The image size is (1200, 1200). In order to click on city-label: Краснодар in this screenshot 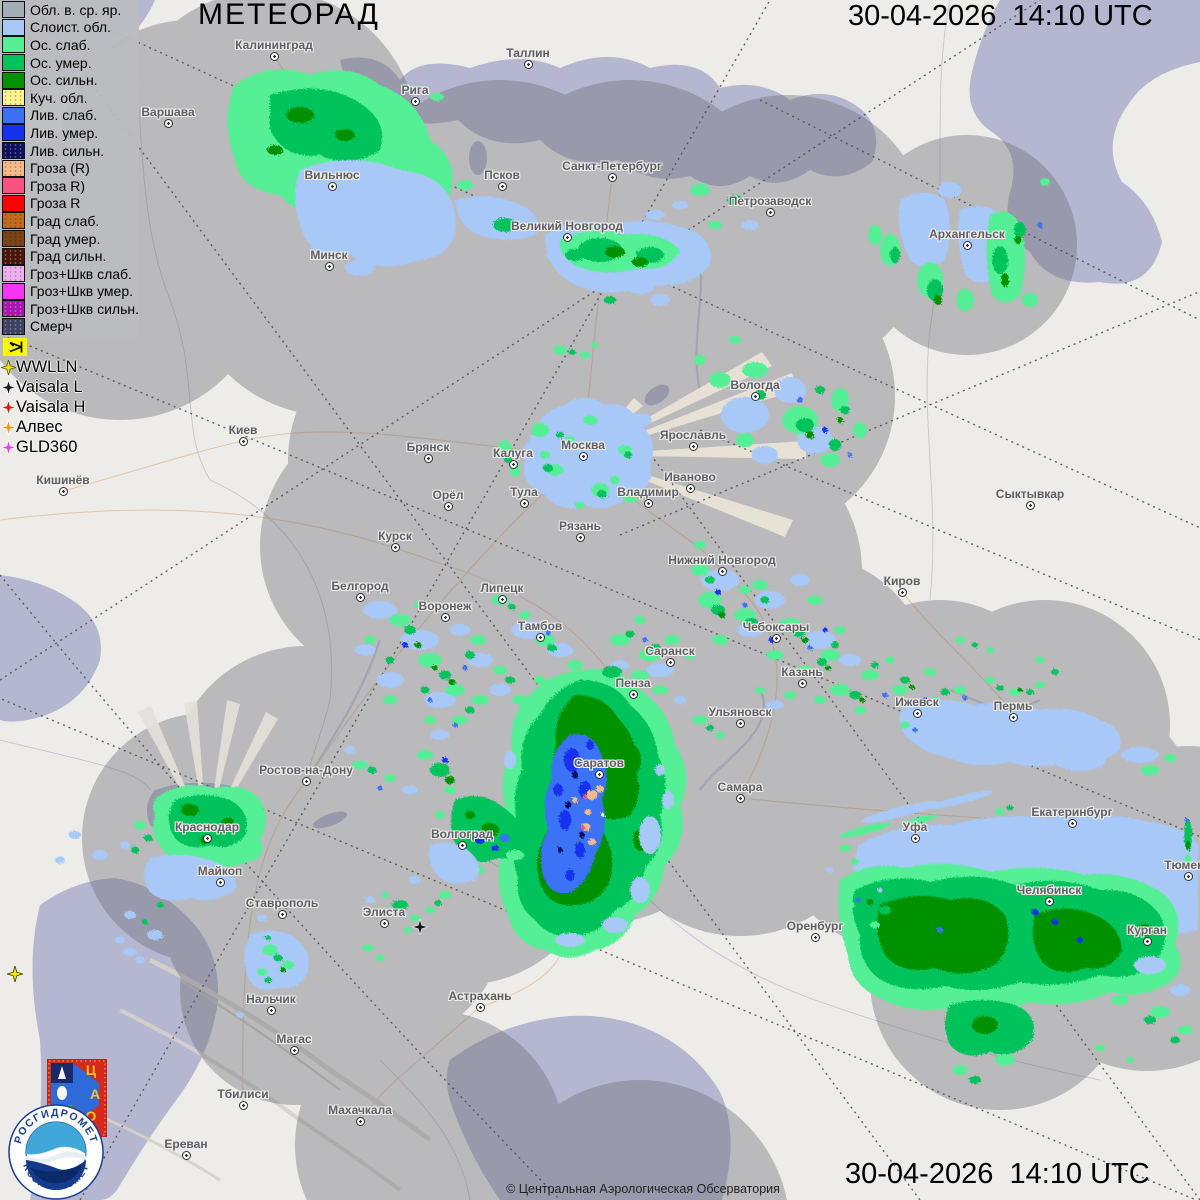, I will do `click(207, 827)`.